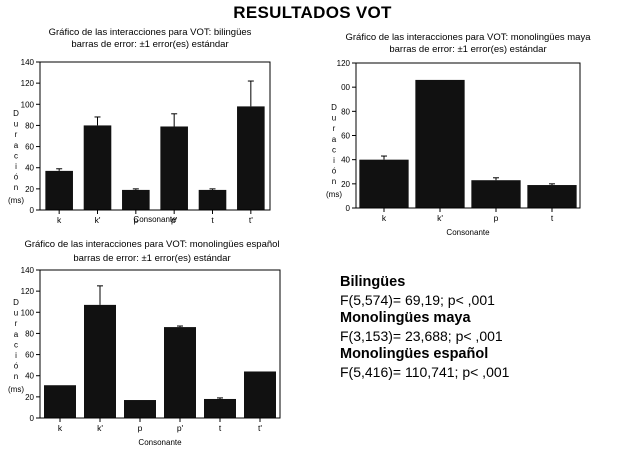  I want to click on stats-value-maya: F(3,153)= 23,688; p< ,001, so click(421, 336).